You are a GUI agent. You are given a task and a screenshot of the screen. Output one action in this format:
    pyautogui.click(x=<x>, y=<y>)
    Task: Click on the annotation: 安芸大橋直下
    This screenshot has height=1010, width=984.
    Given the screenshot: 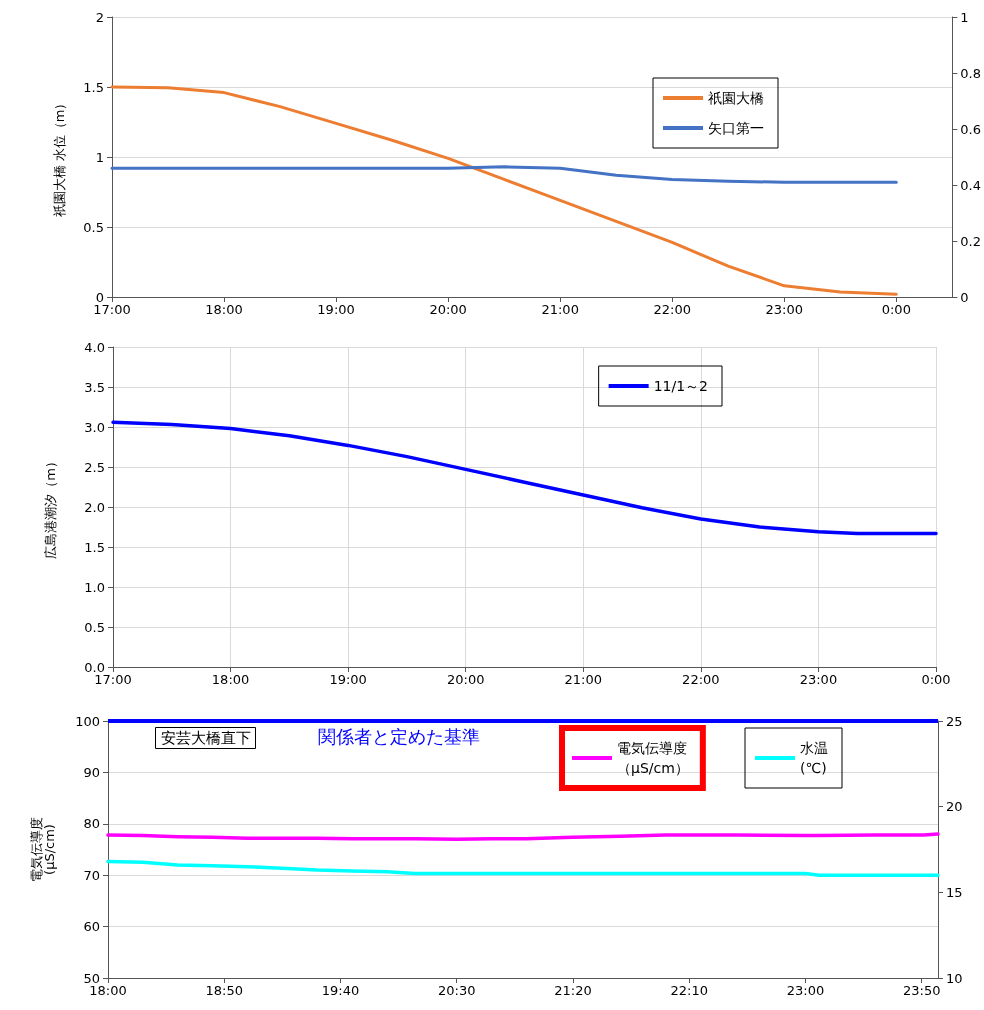 What is the action you would take?
    pyautogui.click(x=205, y=738)
    